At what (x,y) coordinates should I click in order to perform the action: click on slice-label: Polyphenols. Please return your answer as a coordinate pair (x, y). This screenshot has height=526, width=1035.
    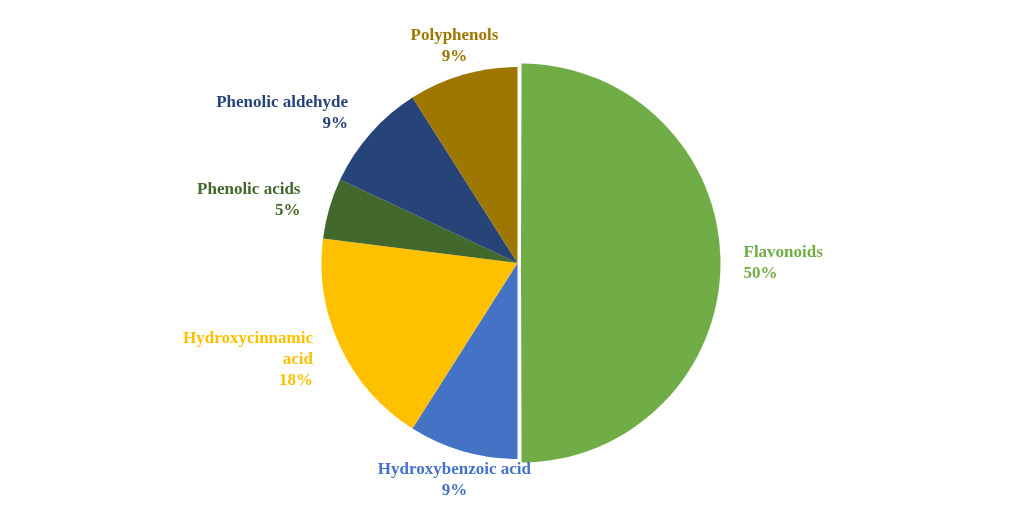
    Looking at the image, I should click on (454, 34).